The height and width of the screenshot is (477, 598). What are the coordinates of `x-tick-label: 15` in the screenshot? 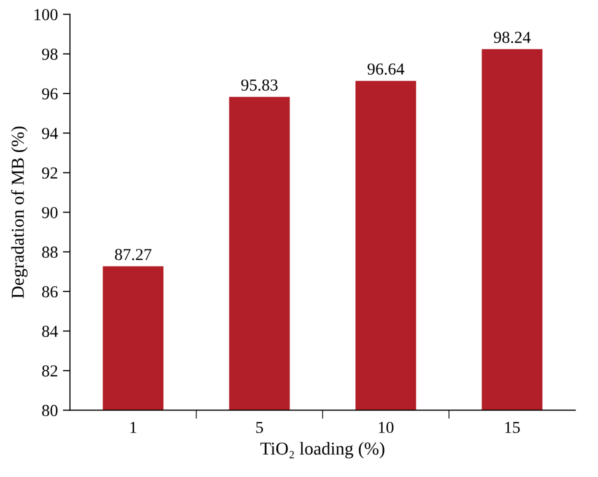 It's located at (512, 428).